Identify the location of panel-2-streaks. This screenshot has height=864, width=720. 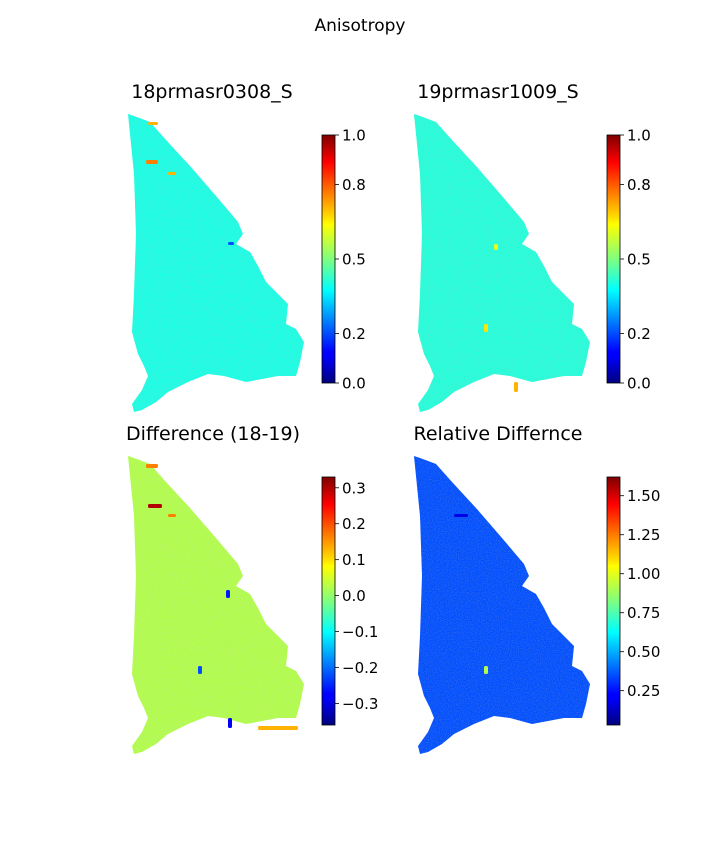
(501, 318).